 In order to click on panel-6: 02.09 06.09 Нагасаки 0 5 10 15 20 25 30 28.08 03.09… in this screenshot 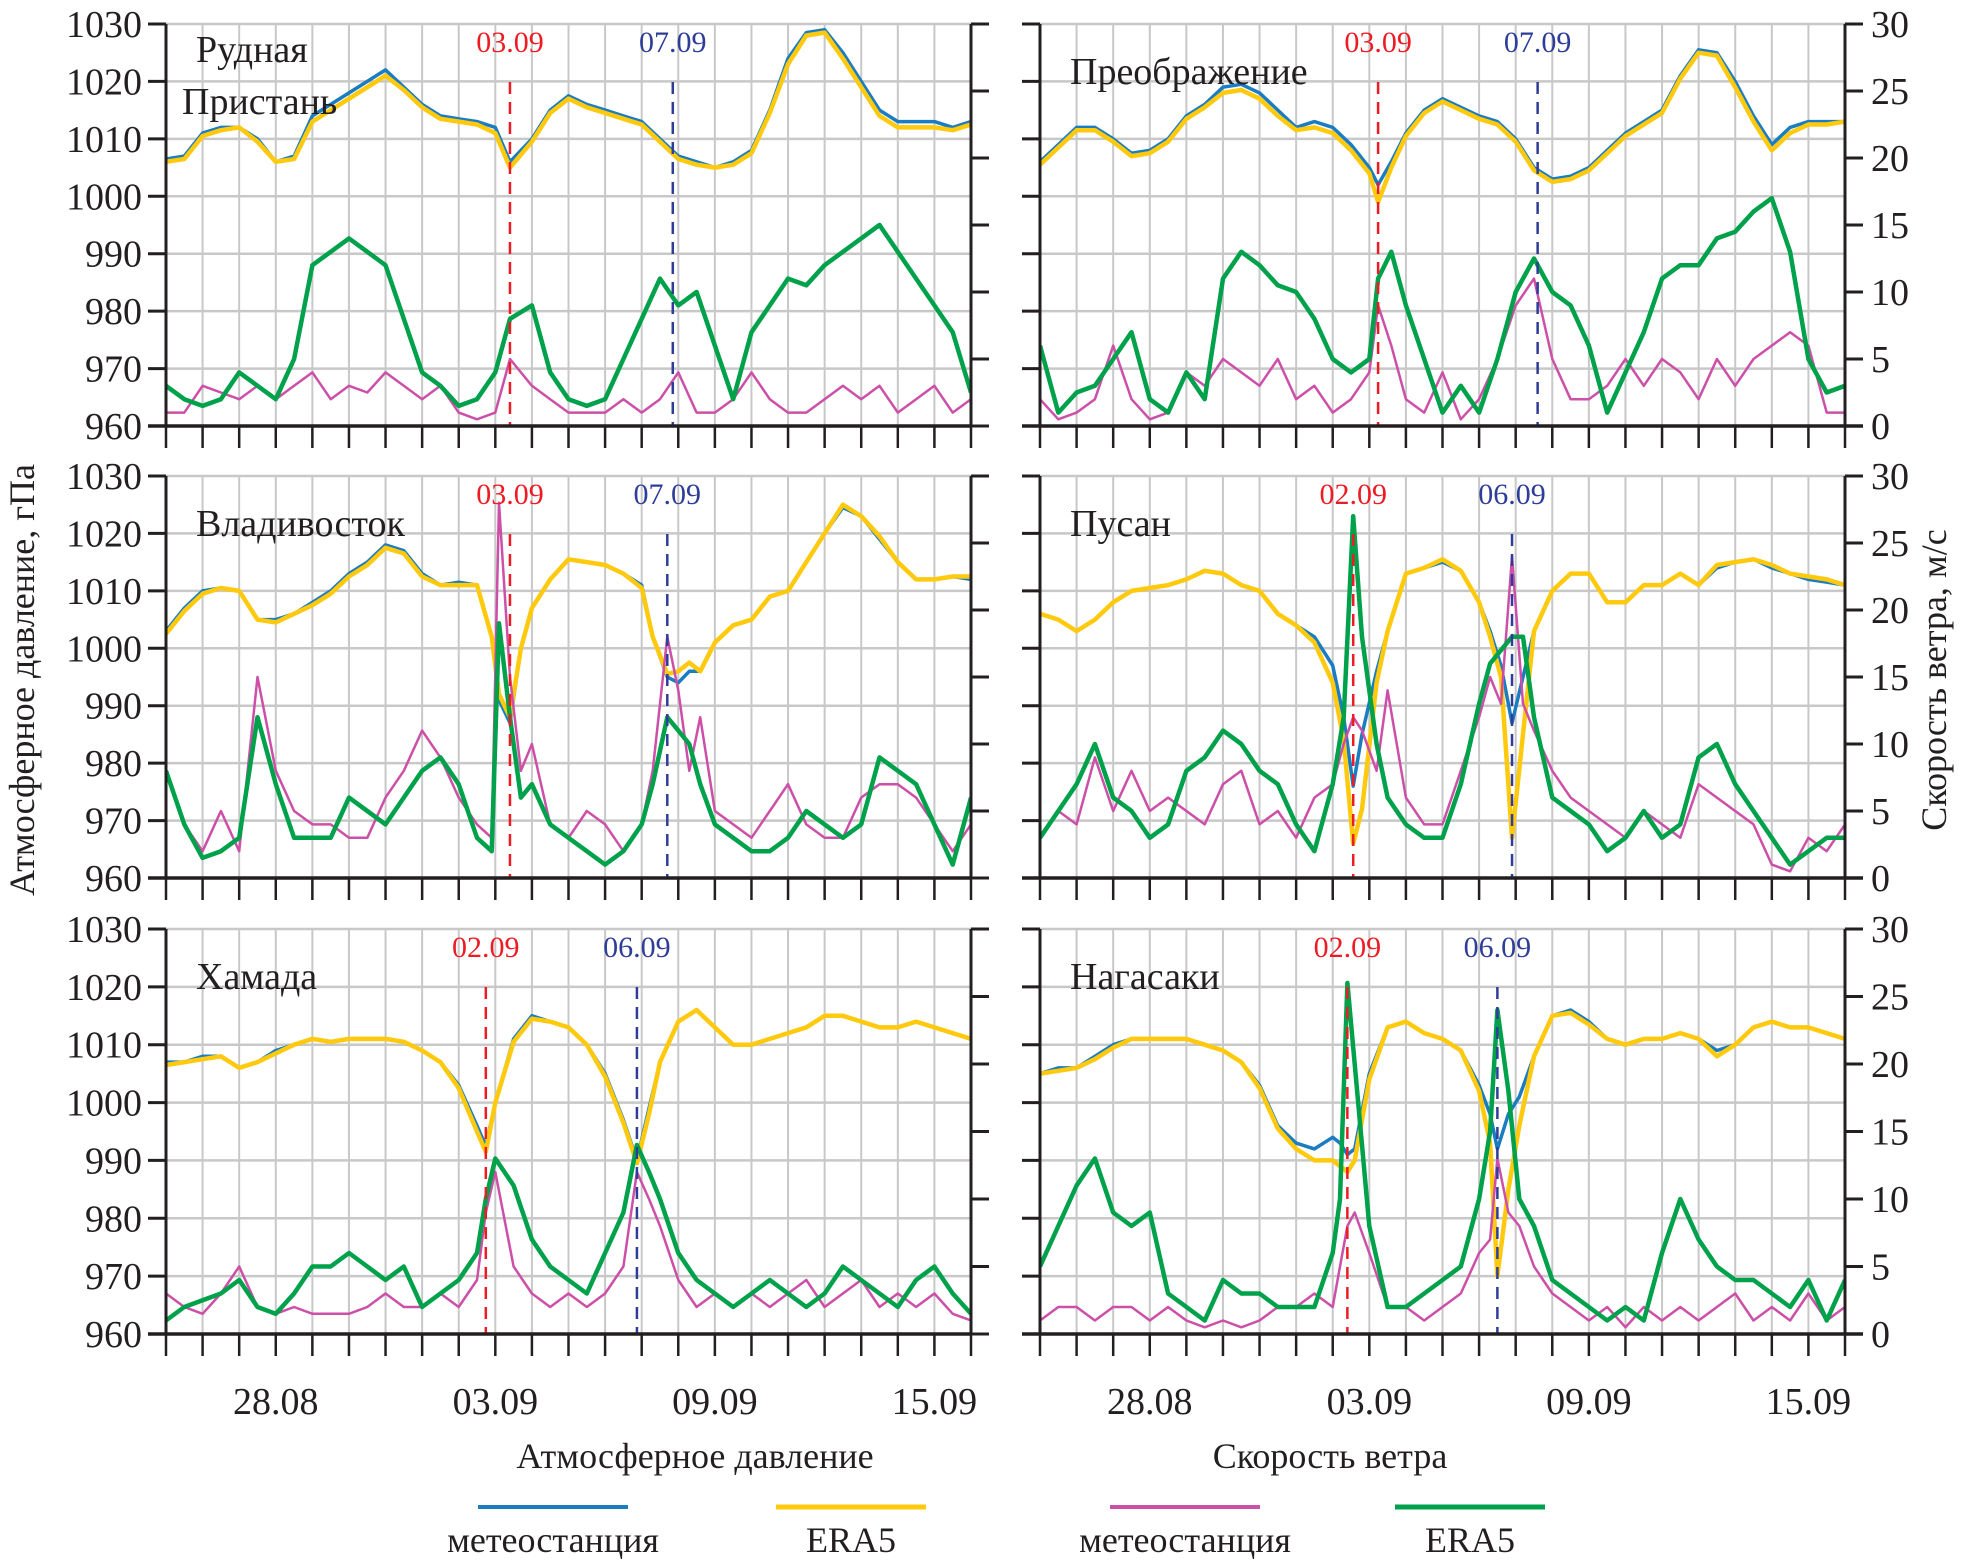, I will do `click(1465, 1166)`.